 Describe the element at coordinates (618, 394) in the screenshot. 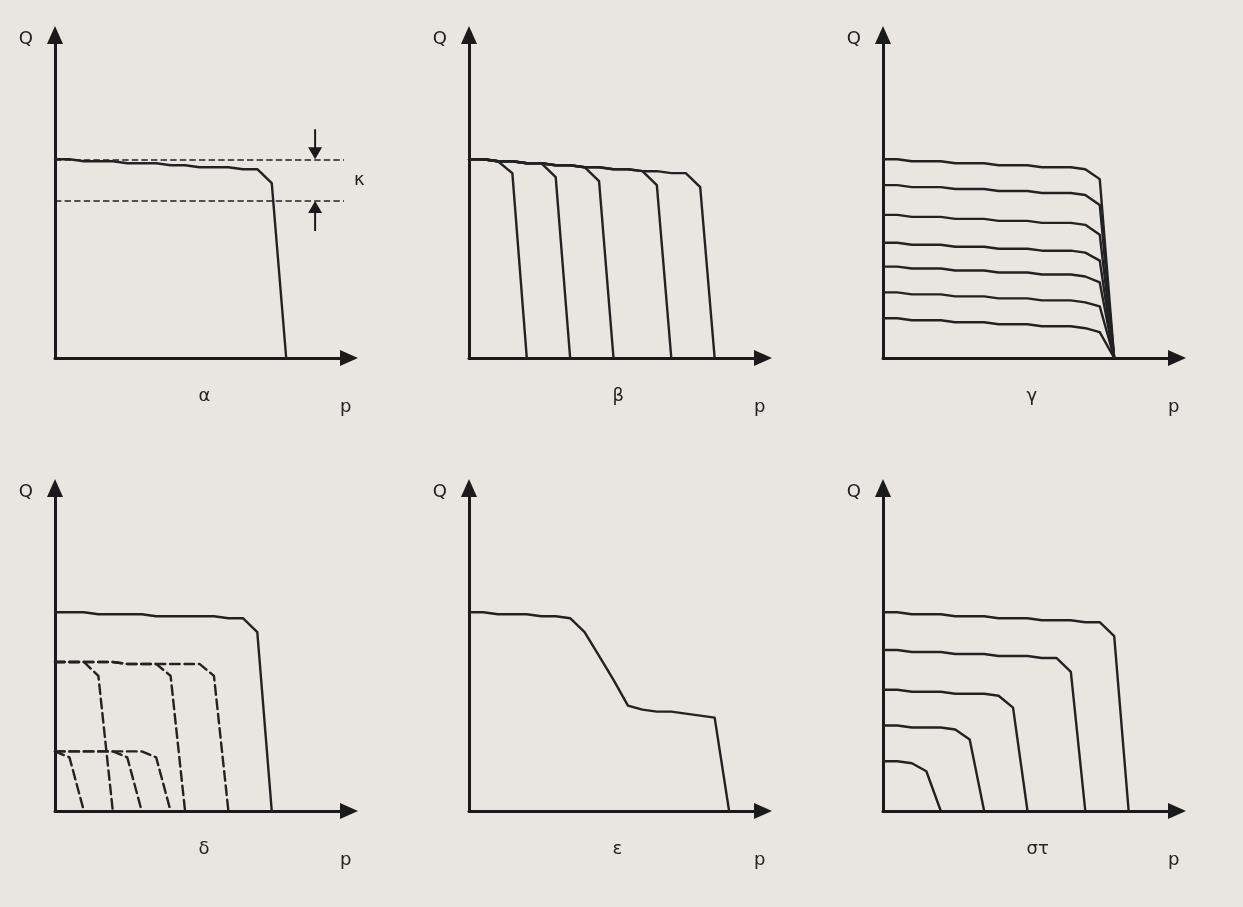

I see `text: β` at that location.